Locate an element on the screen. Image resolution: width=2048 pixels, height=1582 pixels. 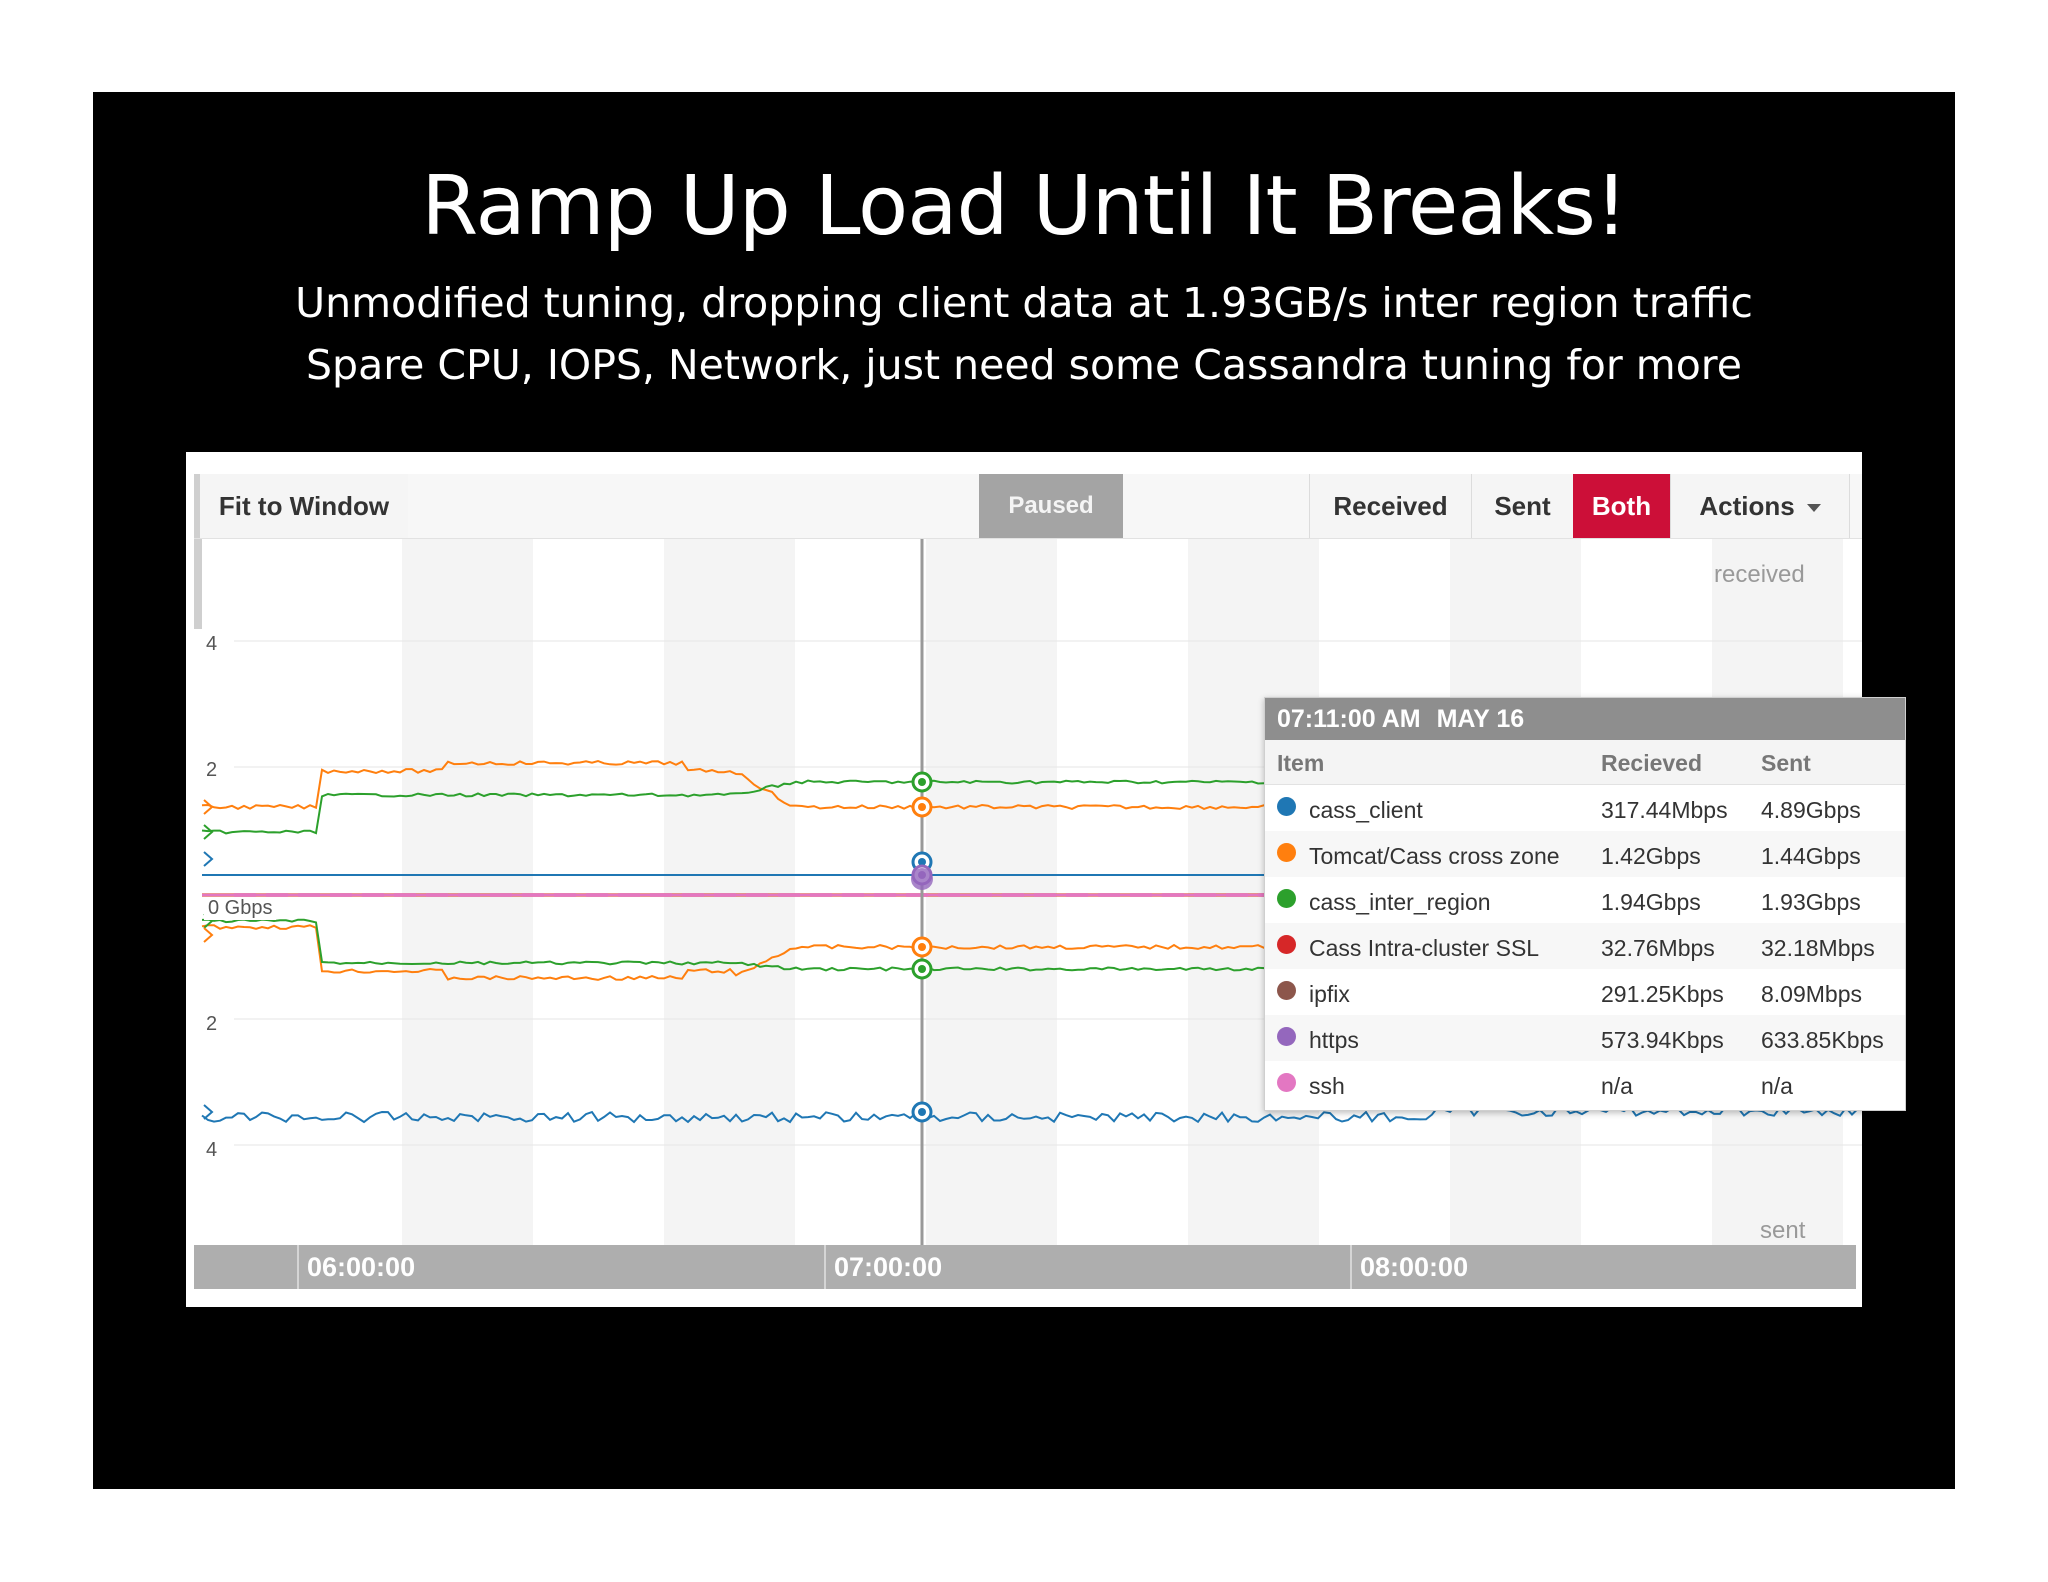
fit-to-window-button: Fit to Window is located at coordinates (301, 506).